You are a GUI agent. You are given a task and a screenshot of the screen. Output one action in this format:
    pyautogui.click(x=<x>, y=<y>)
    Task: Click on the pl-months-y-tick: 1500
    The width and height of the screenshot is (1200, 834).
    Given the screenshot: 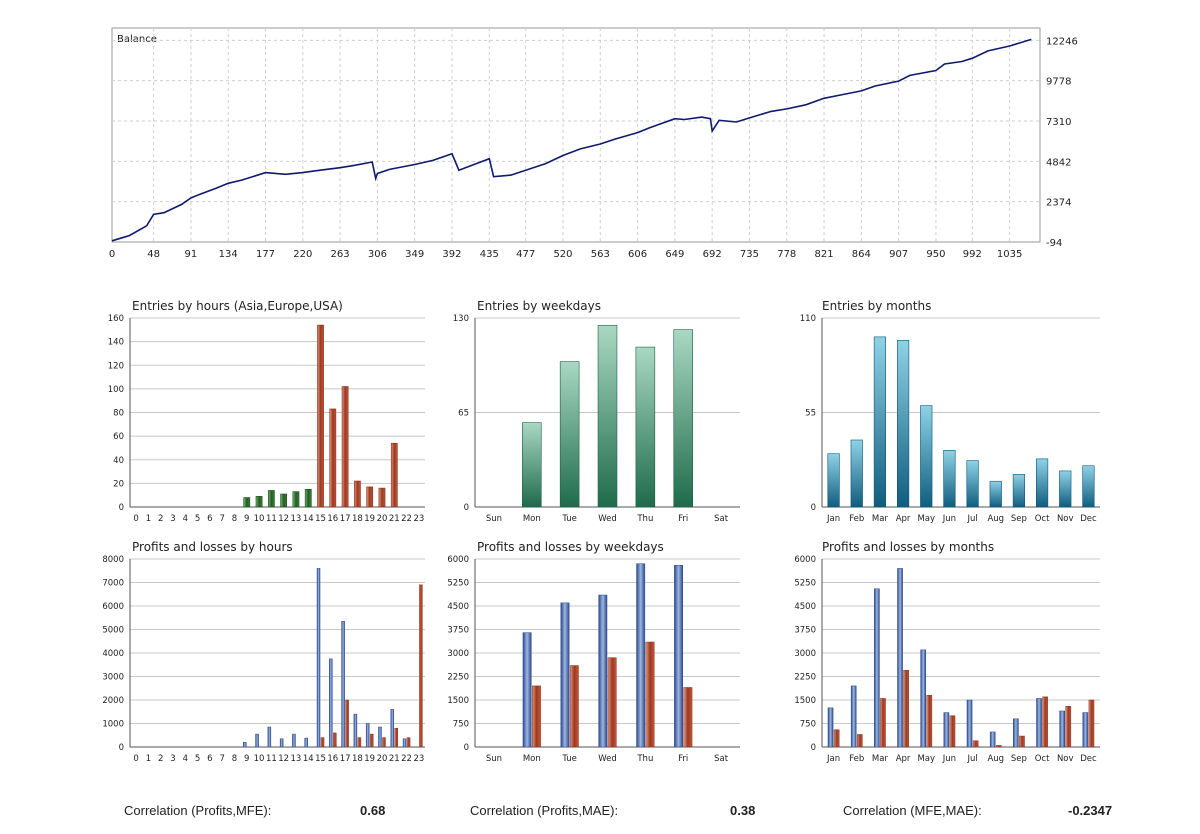 What is the action you would take?
    pyautogui.click(x=805, y=701)
    